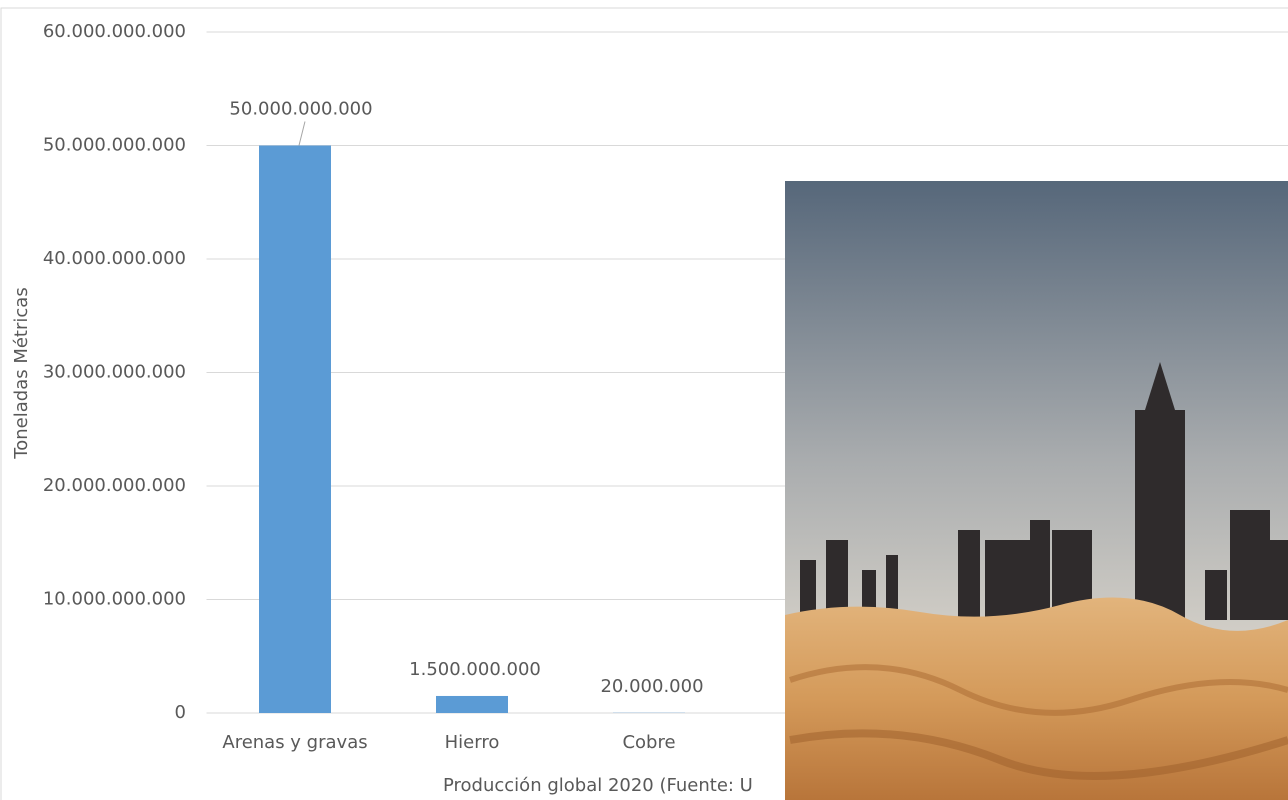 The height and width of the screenshot is (800, 1288). What do you see at coordinates (114, 599) in the screenshot?
I see `y-tick-label: 10.000.000.000` at bounding box center [114, 599].